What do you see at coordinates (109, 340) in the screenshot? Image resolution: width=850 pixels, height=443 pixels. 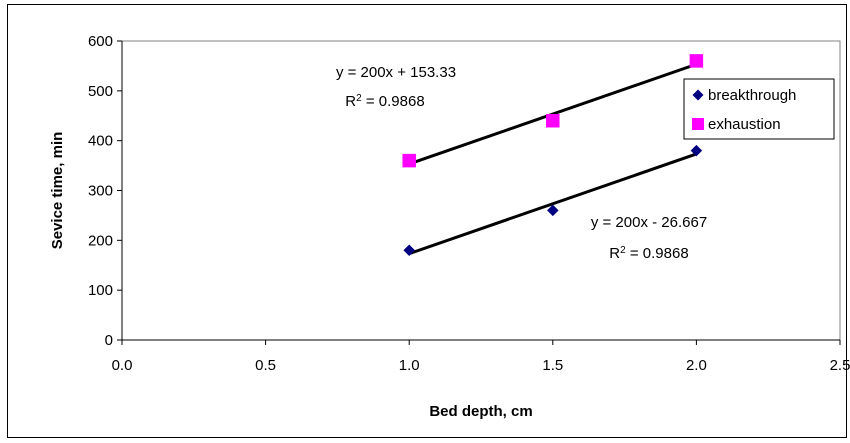 I see `y-tick-label: 0` at bounding box center [109, 340].